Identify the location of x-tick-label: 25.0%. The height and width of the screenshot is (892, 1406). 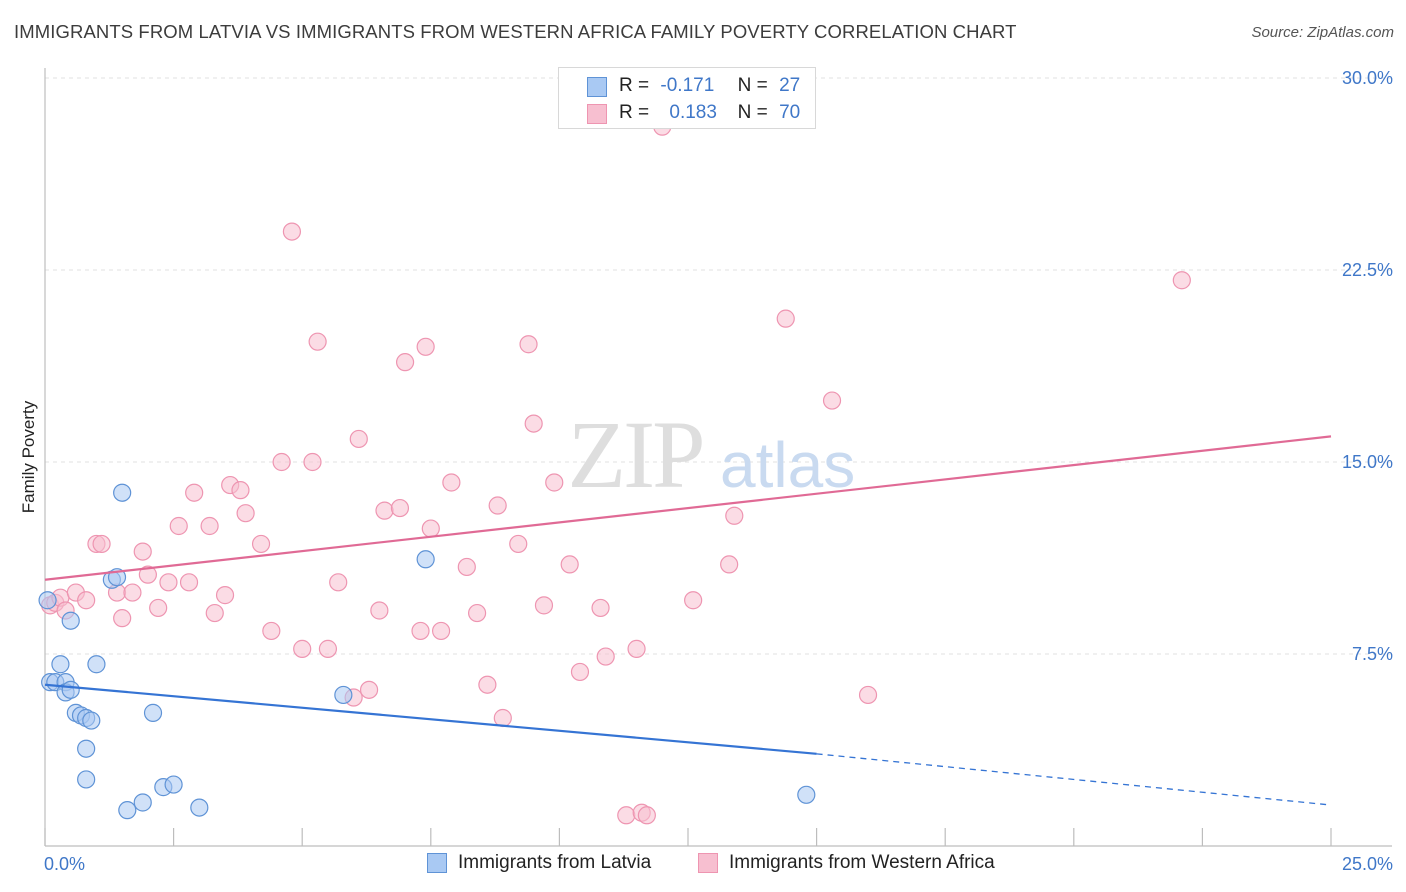
(1367, 864).